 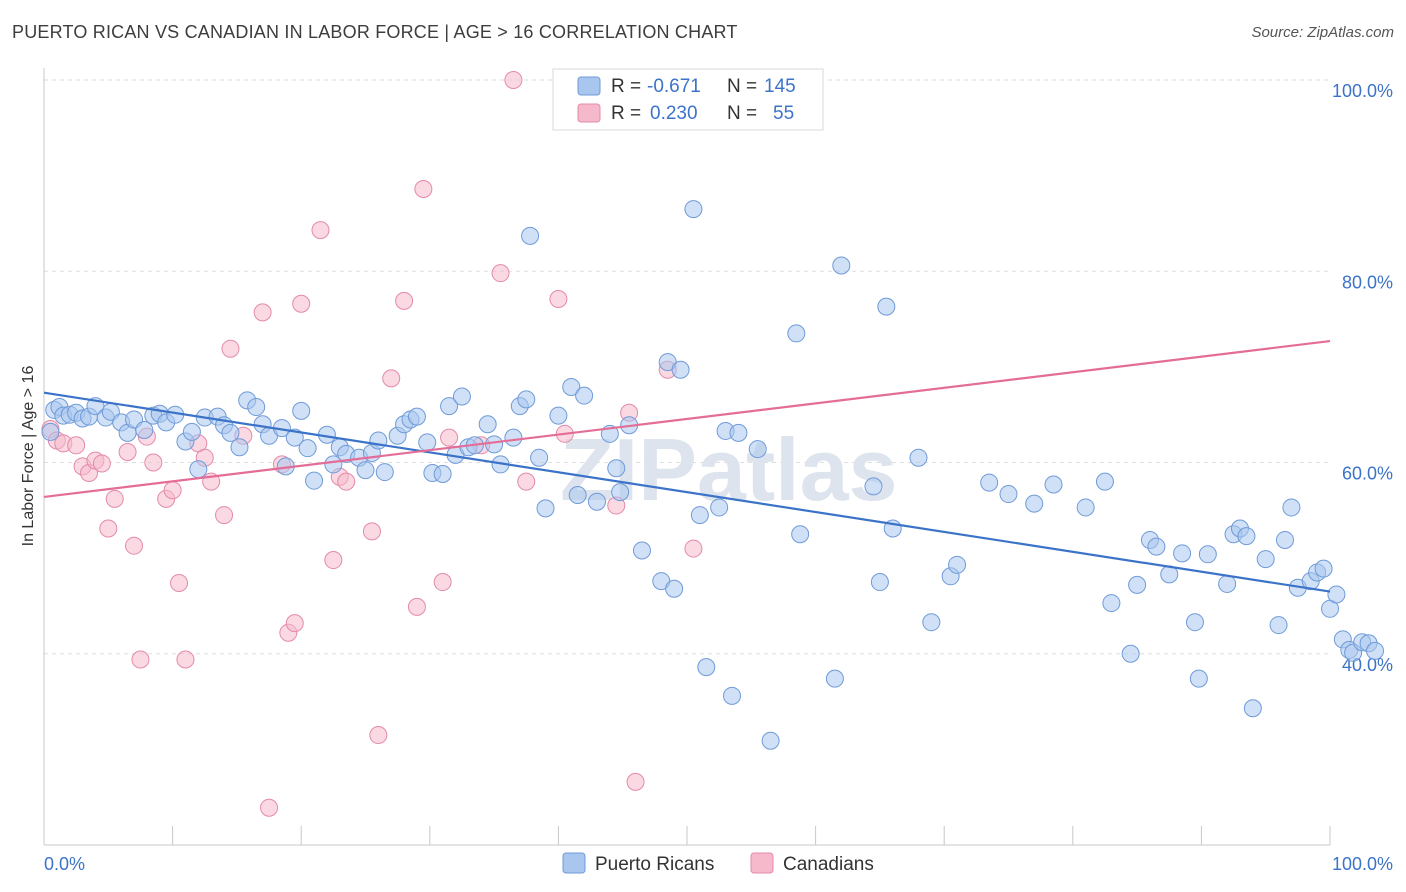 I want to click on y-tick-label-1: 60.0%, so click(x=1367, y=474).